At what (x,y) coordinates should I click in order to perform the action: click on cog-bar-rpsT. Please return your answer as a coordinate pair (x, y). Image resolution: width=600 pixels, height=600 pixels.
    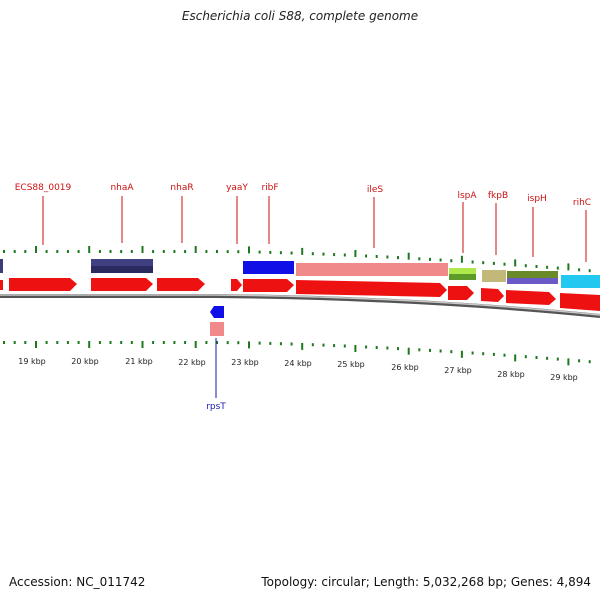
    Looking at the image, I should click on (217, 329).